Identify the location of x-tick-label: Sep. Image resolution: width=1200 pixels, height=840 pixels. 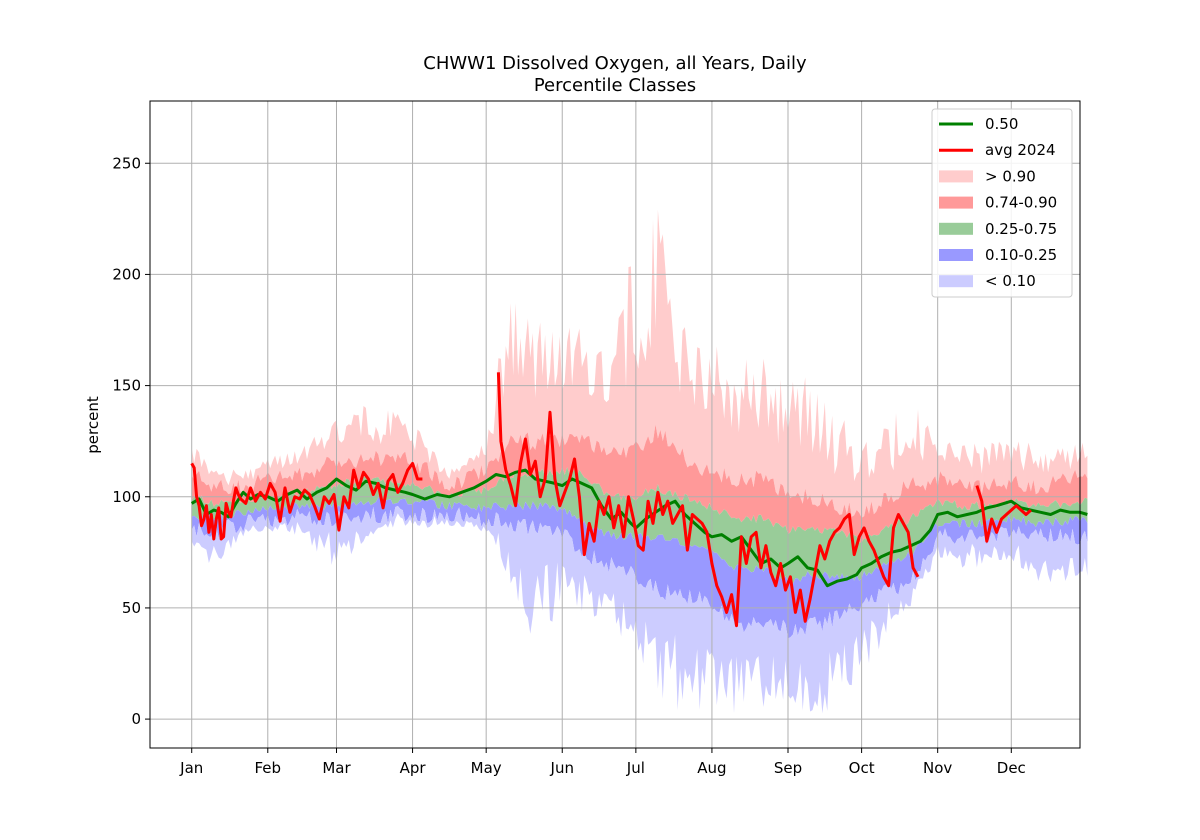
(788, 768).